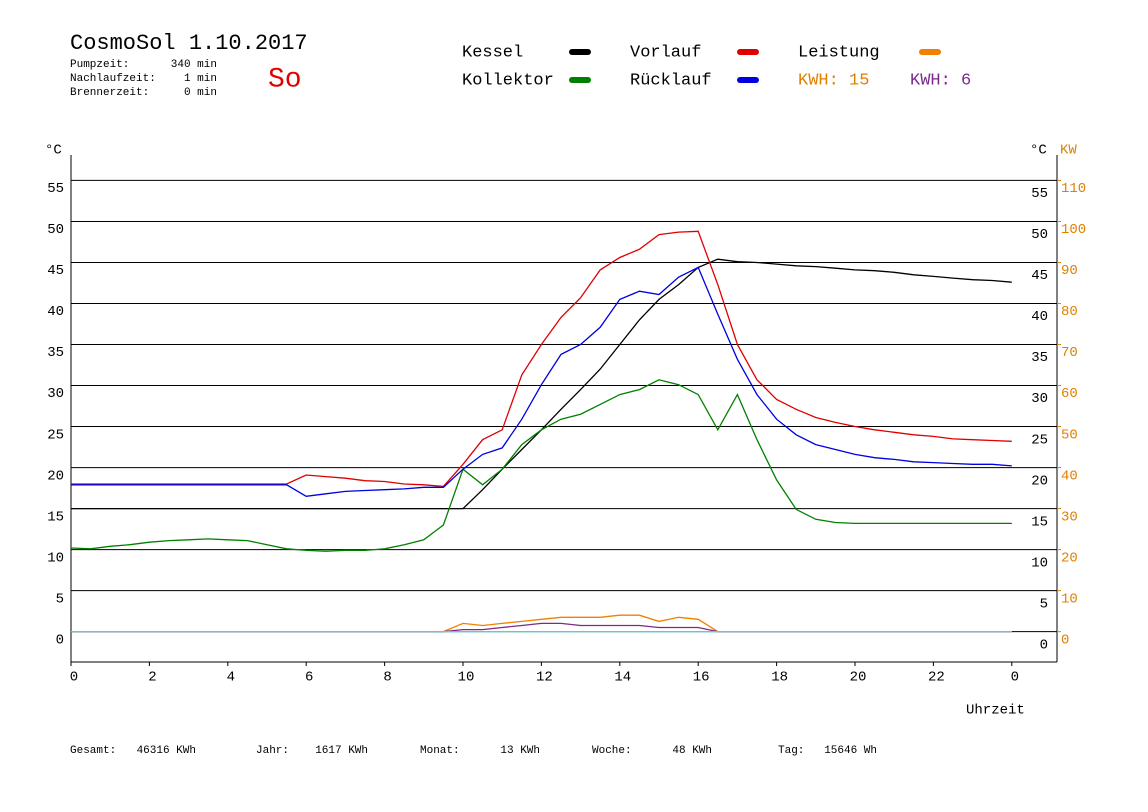  Describe the element at coordinates (55, 476) in the screenshot. I see `y-tick-label: 20` at that location.